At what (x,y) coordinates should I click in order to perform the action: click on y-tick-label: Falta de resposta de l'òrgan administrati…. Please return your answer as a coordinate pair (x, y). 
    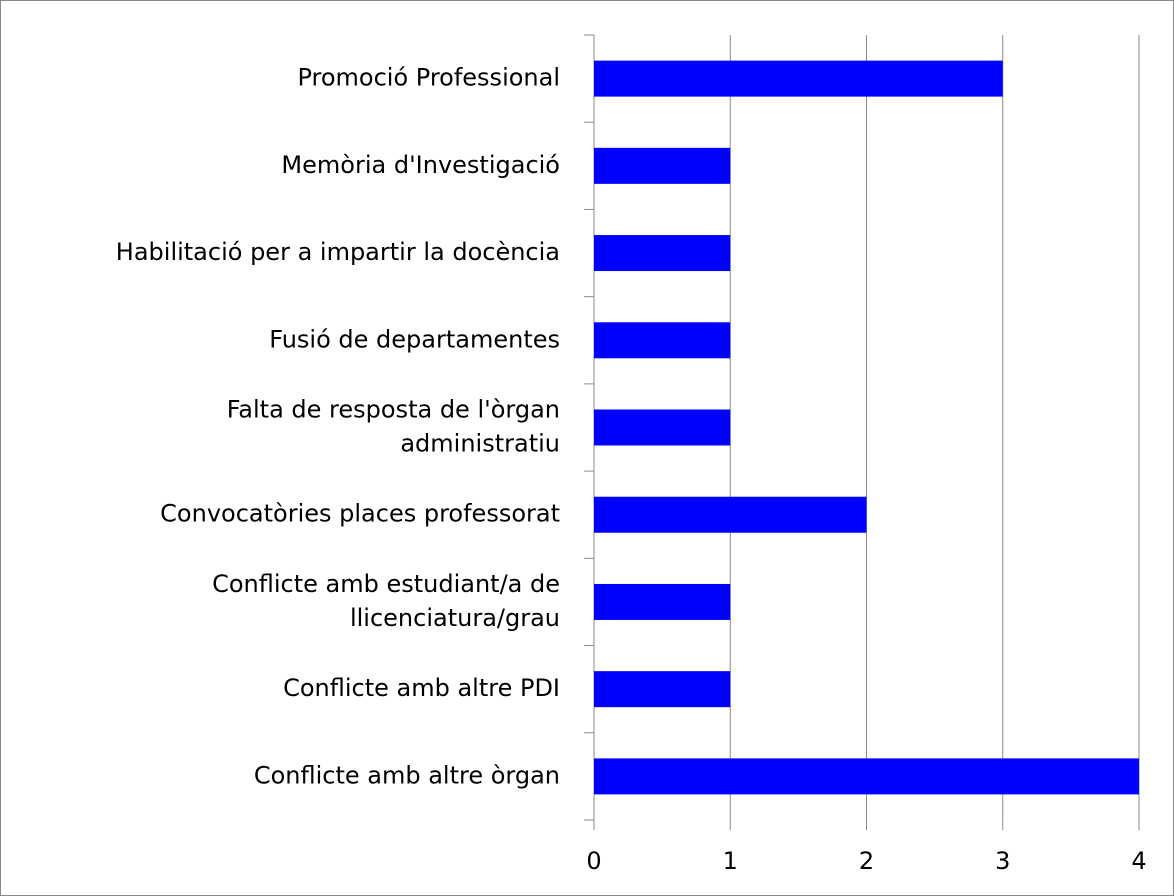
    Looking at the image, I should click on (393, 427).